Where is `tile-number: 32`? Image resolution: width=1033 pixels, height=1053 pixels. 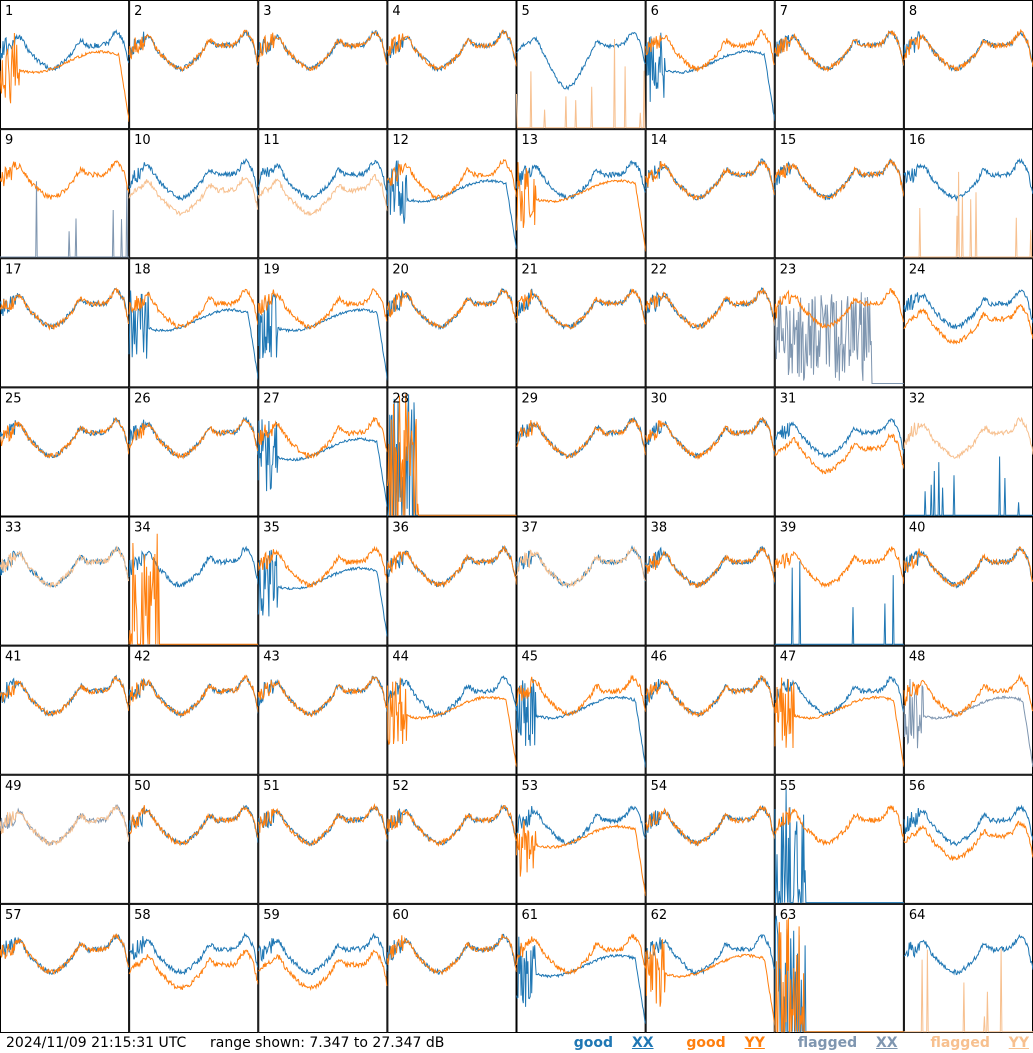
tile-number: 32 is located at coordinates (917, 398).